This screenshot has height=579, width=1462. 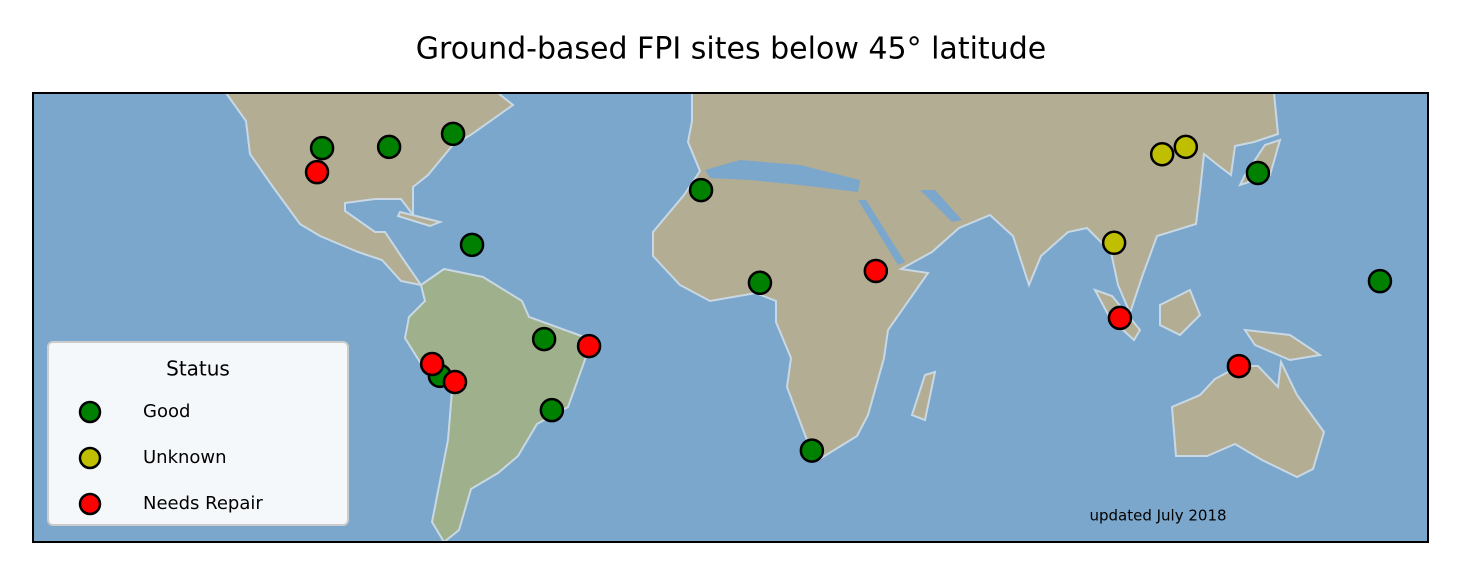 I want to click on borneo, so click(x=1180, y=312).